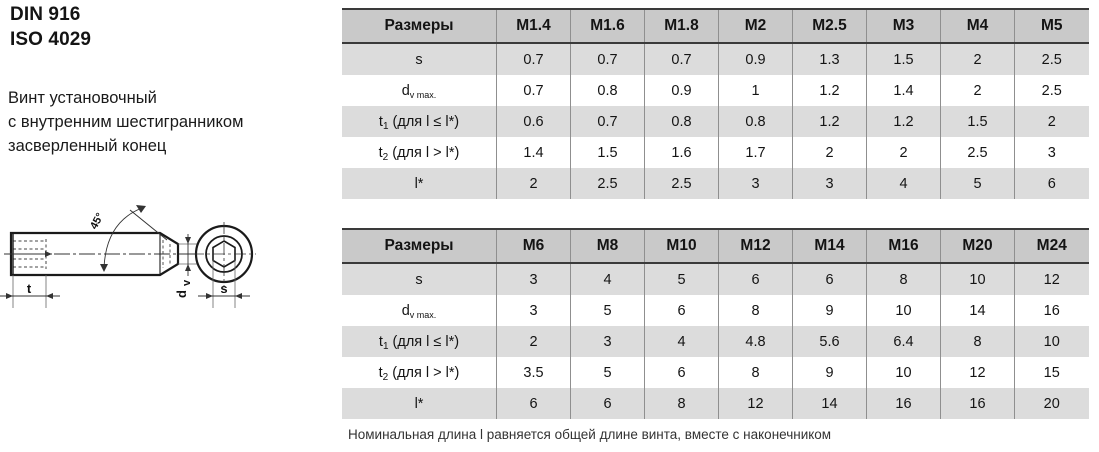  I want to click on cell: 9, so click(829, 372).